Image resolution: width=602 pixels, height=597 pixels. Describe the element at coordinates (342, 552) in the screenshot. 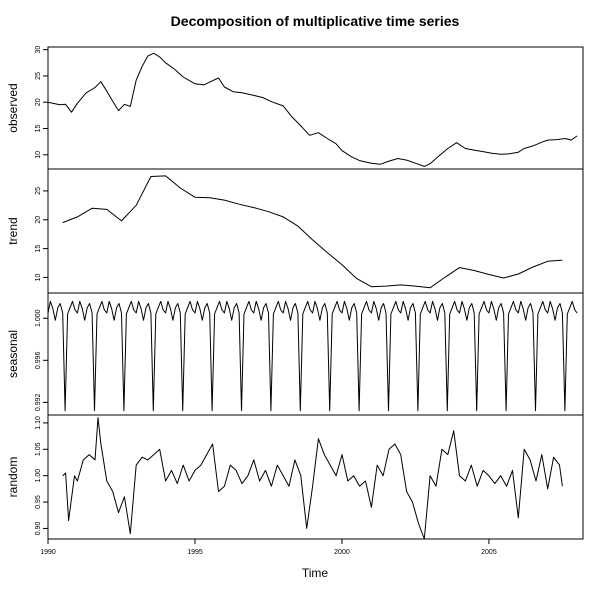

I see `x-tick-label: 2000` at that location.